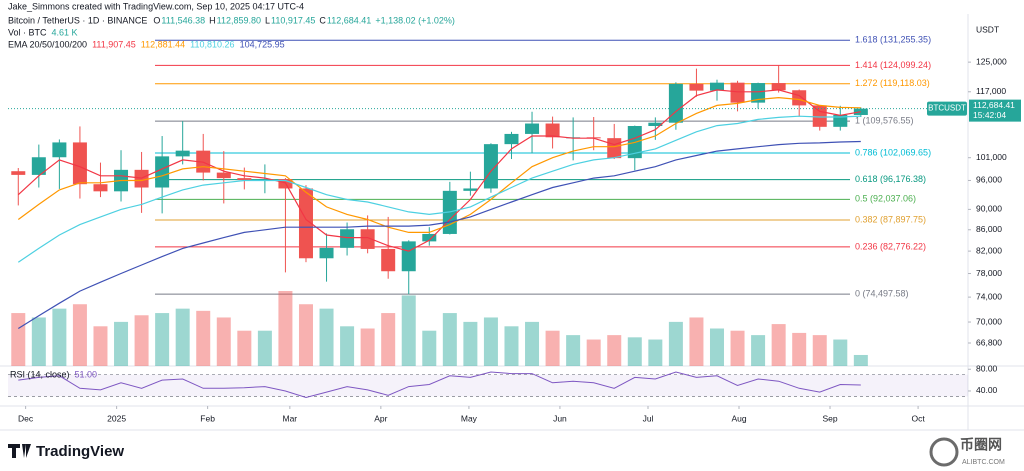 Image resolution: width=1024 pixels, height=471 pixels. I want to click on rsi-tick-label: 80.00, so click(987, 369).